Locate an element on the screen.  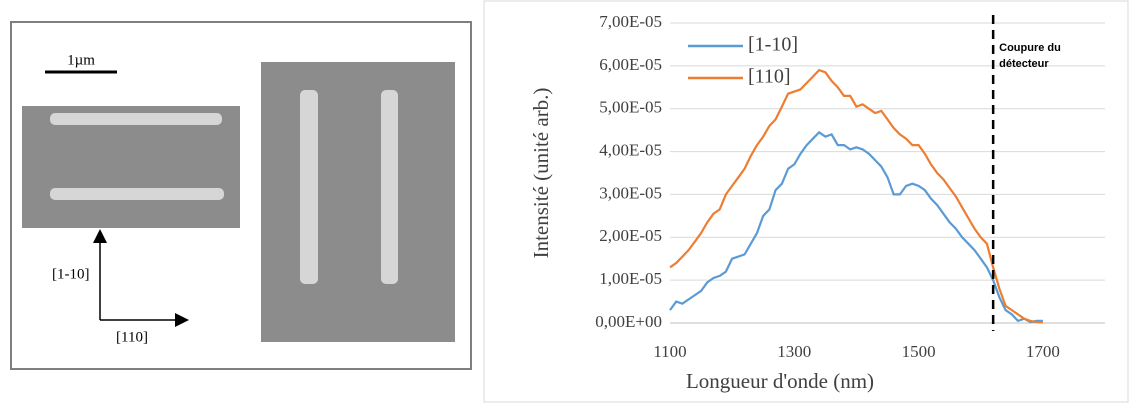
sem-image-horizontal is located at coordinates (131, 167).